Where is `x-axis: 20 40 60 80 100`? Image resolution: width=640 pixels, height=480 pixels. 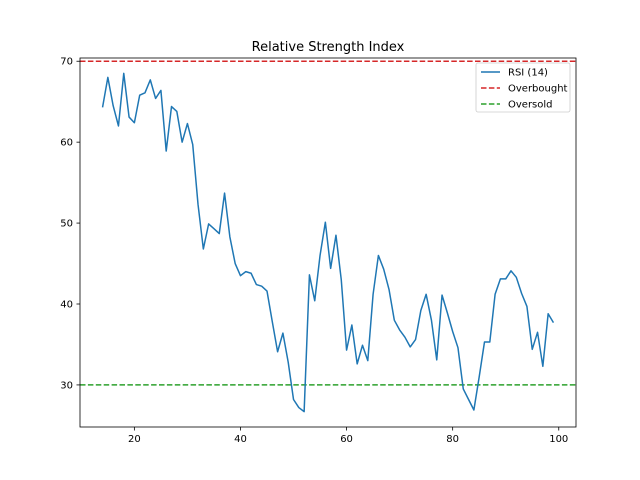 x-axis: 20 40 60 80 100 is located at coordinates (348, 436).